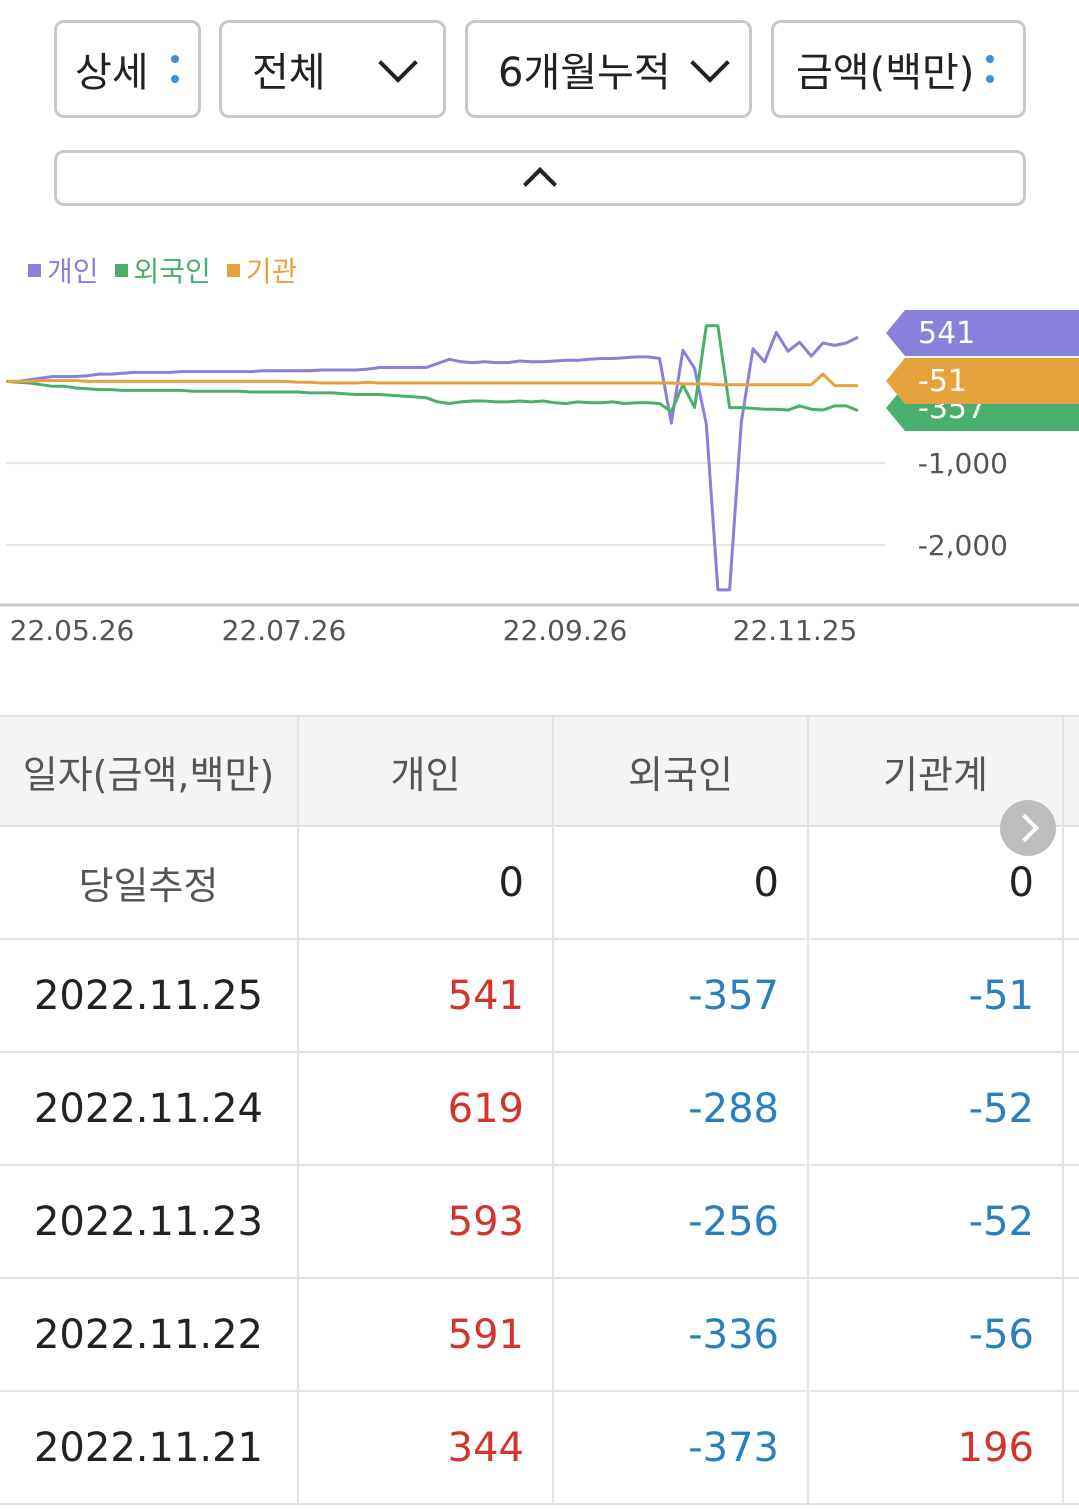  Describe the element at coordinates (936, 771) in the screenshot. I see `header-institution: 기관계` at that location.